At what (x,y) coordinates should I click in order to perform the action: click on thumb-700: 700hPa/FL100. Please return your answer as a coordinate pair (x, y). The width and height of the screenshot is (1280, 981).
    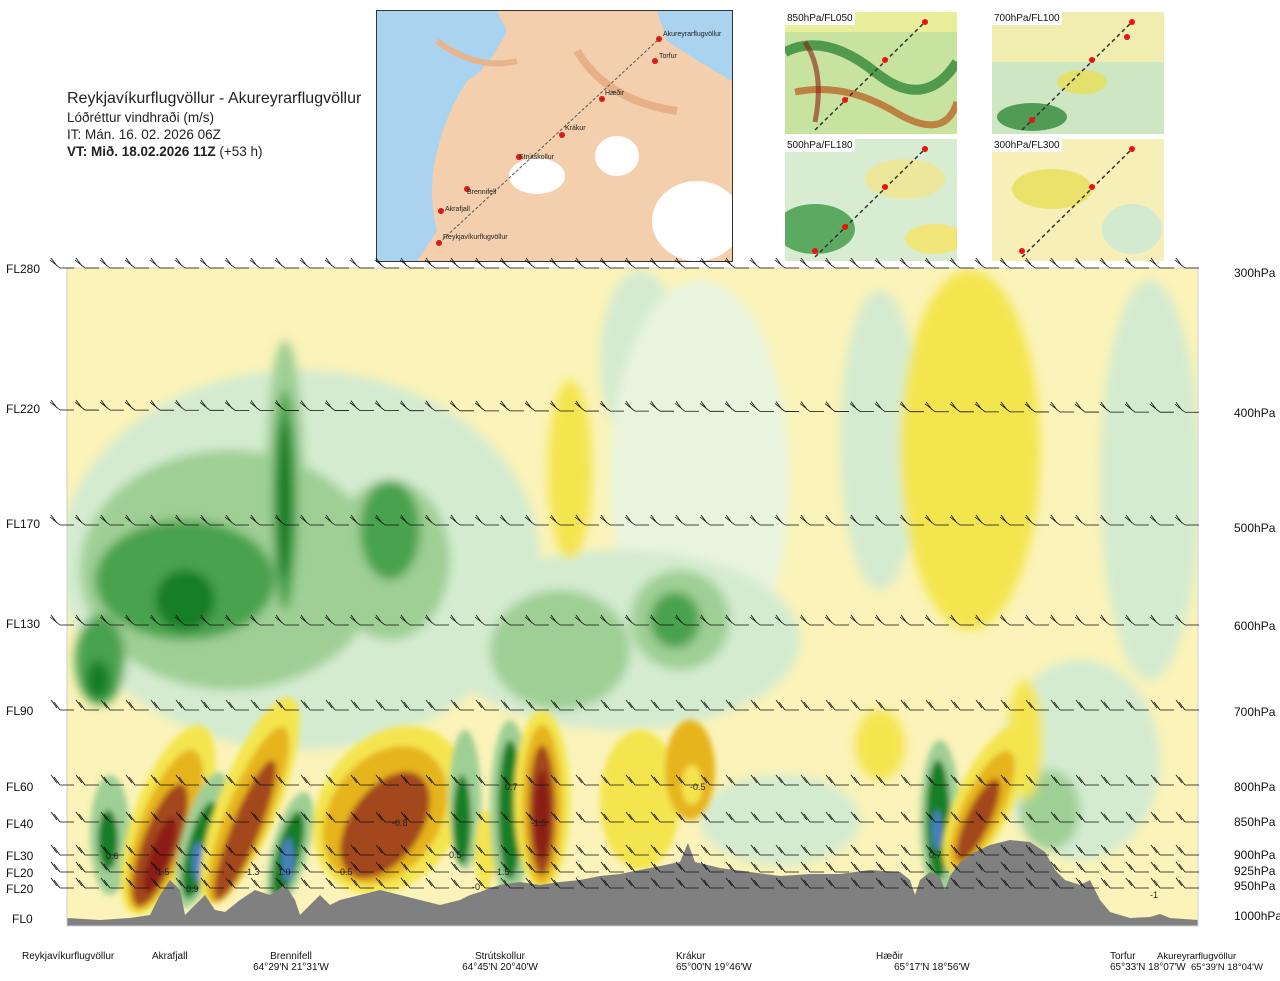
    Looking at the image, I should click on (1078, 73).